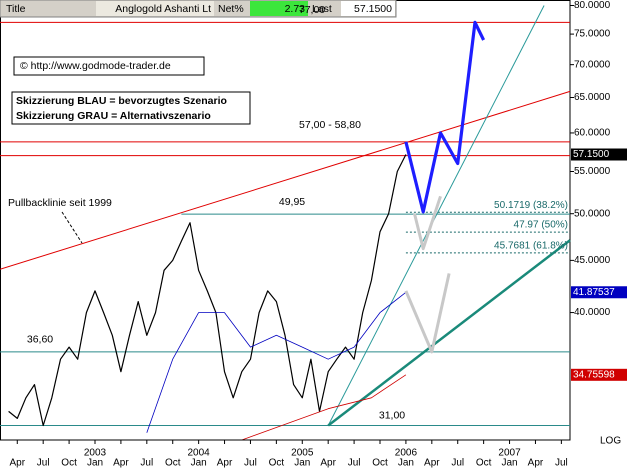  I want to click on annotation: Skizzierung BLAU = bevorzugtes Szenario, so click(121, 101).